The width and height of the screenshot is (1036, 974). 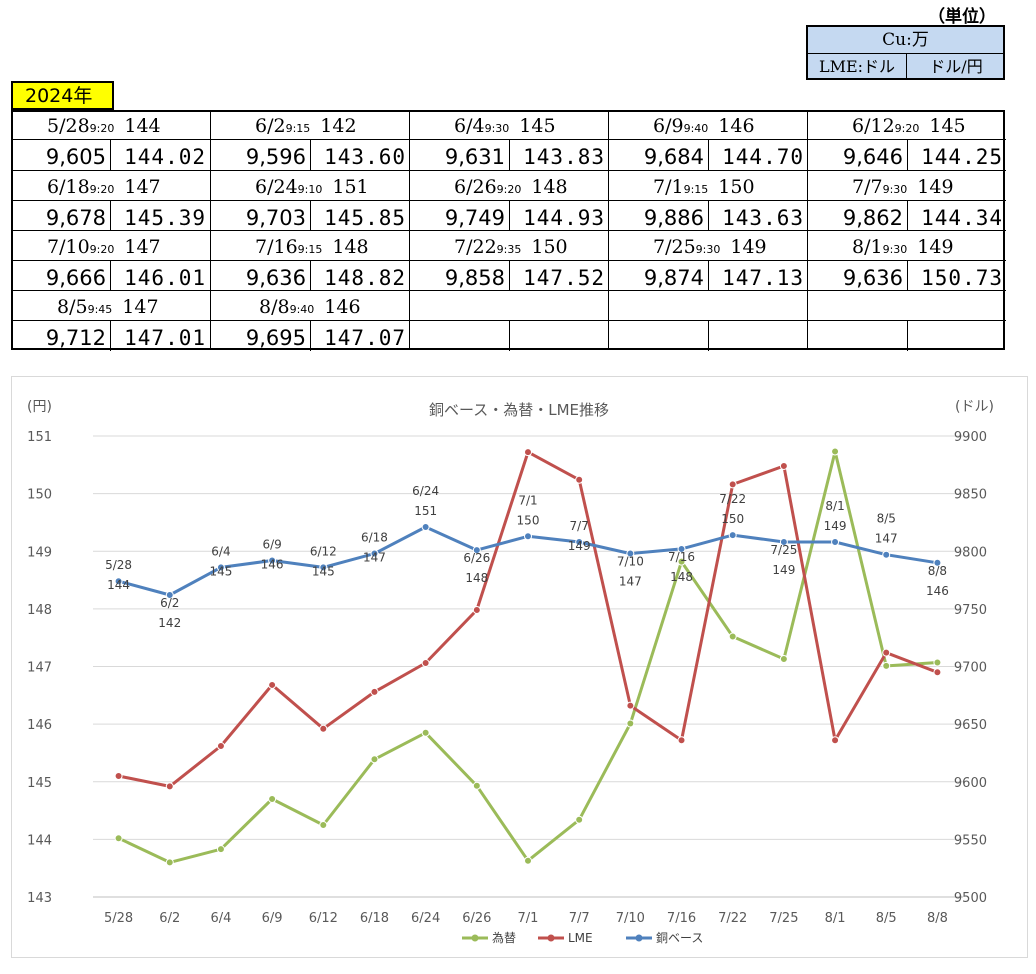 I want to click on point-label-date: 7/22, so click(x=732, y=499).